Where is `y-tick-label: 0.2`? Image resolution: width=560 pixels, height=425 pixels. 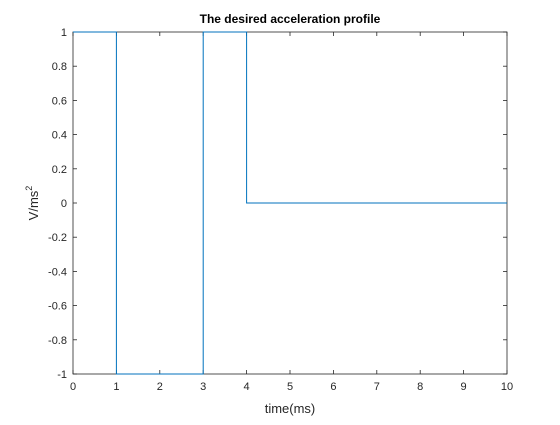
y-tick-label: 0.2 is located at coordinates (59, 170).